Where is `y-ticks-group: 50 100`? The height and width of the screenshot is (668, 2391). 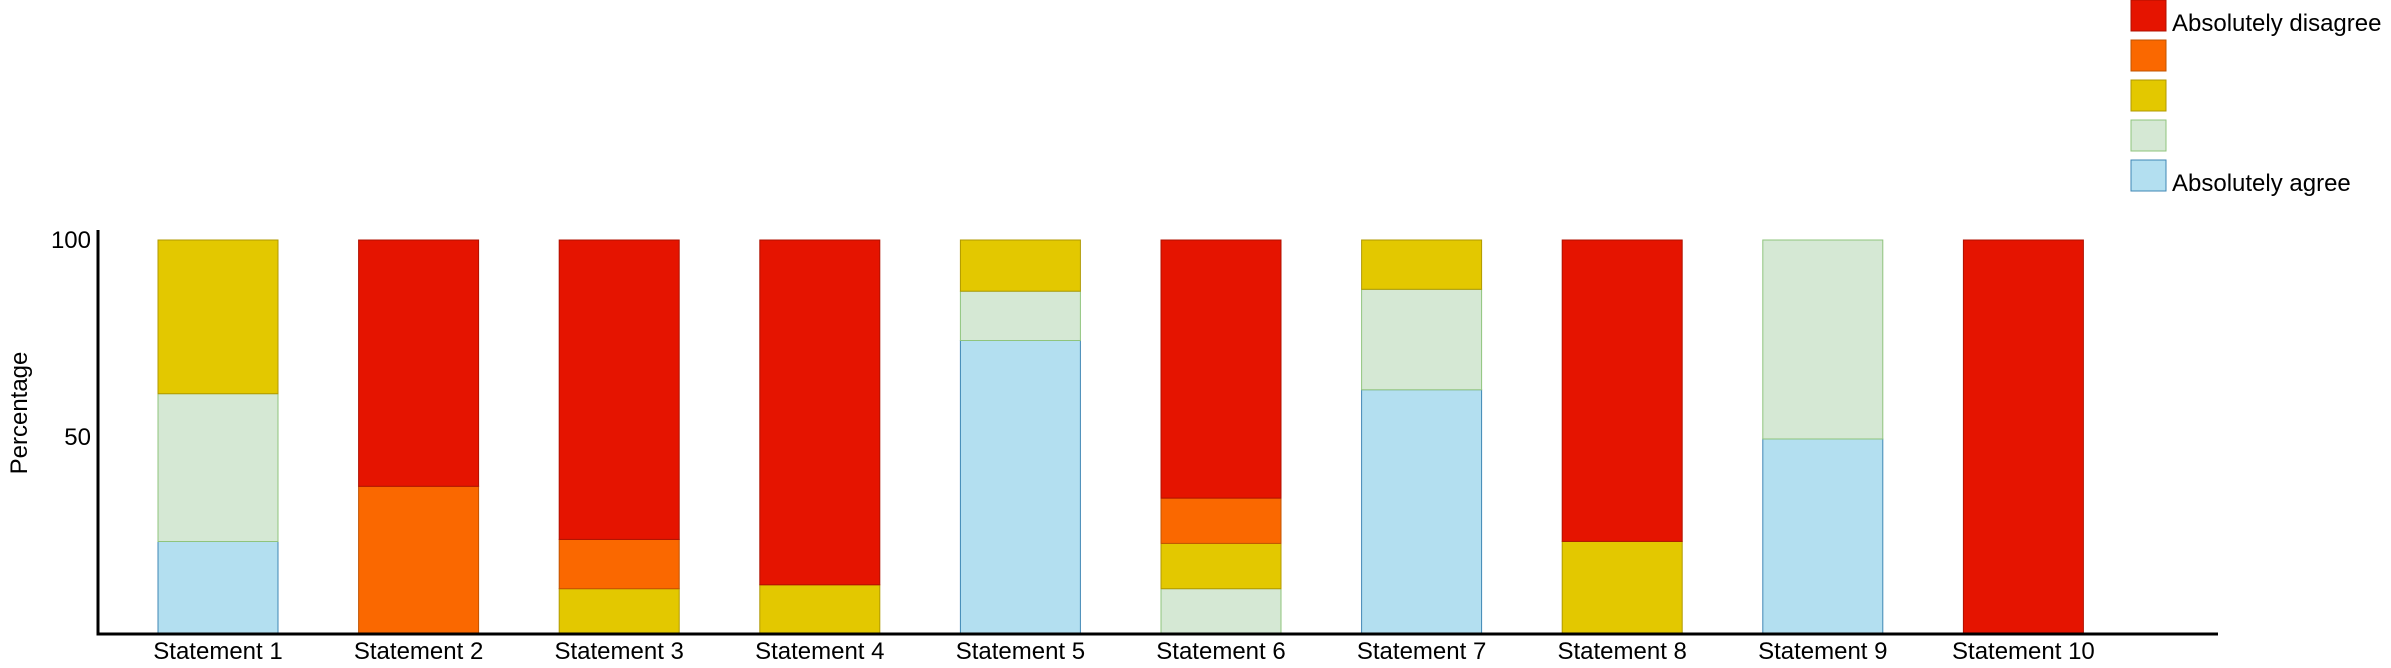
y-ticks-group: 50 100 is located at coordinates (71, 339).